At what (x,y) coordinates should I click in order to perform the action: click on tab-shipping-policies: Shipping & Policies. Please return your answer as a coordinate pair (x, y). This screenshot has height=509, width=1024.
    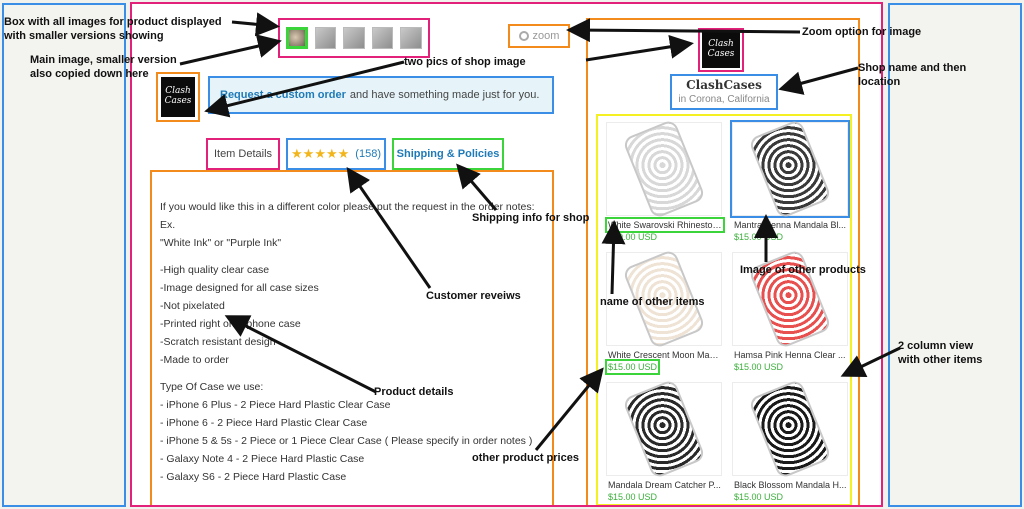
    Looking at the image, I should click on (448, 154).